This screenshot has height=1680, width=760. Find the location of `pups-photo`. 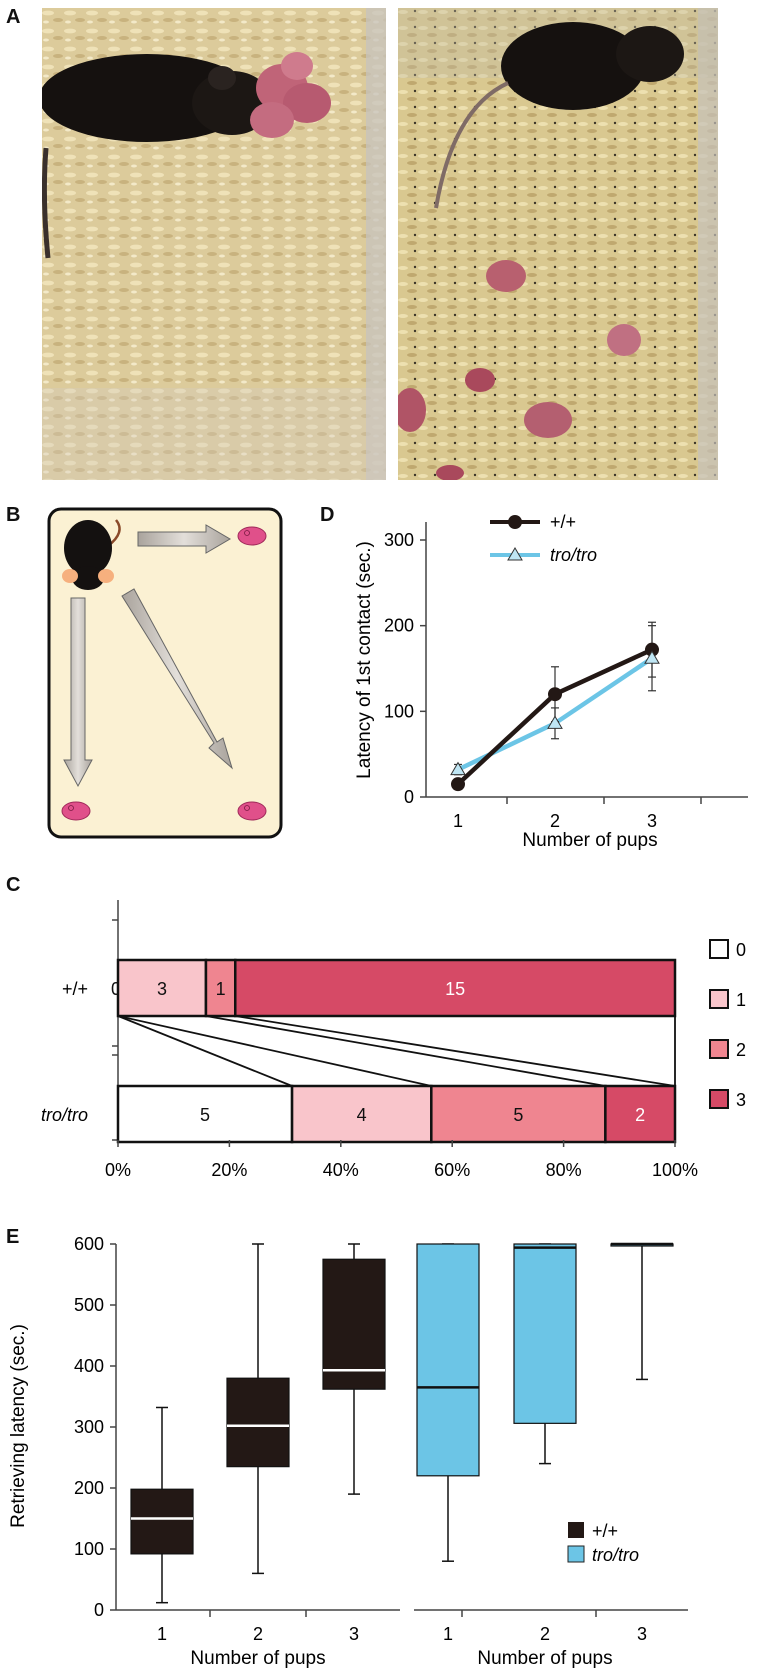

pups-photo is located at coordinates (290, 95).